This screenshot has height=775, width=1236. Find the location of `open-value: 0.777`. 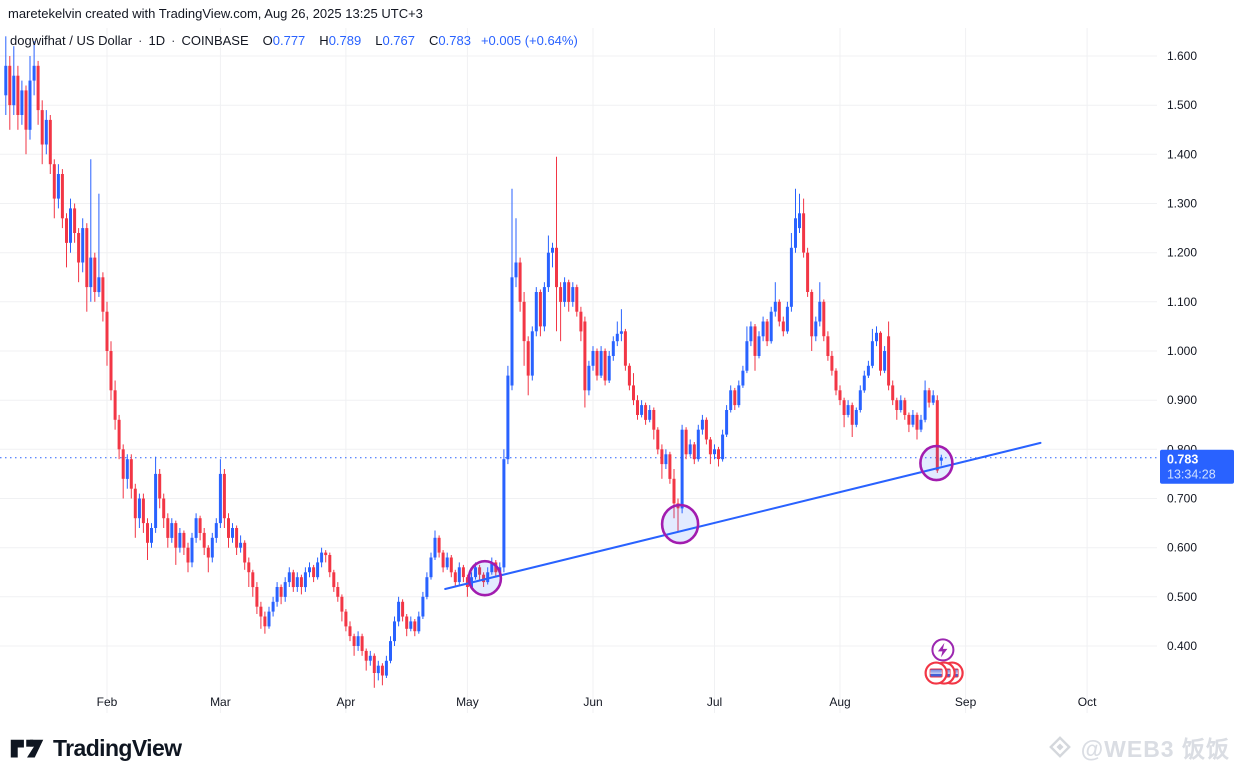

open-value: 0.777 is located at coordinates (289, 40).